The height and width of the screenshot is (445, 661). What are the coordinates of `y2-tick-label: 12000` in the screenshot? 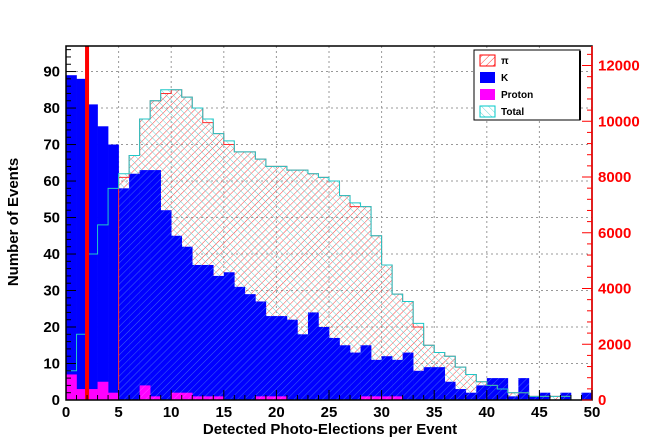 It's located at (619, 66).